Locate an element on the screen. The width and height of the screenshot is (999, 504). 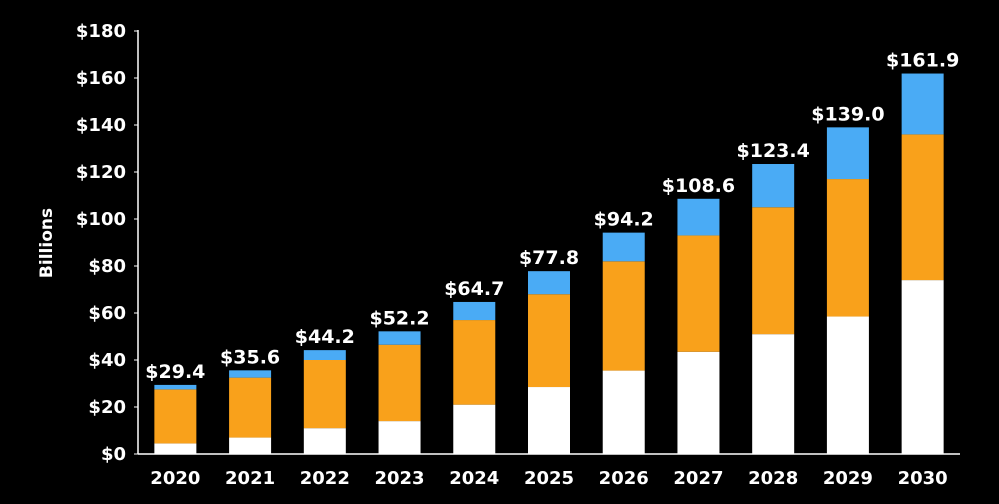
total-label: $44.2 is located at coordinates (325, 337).